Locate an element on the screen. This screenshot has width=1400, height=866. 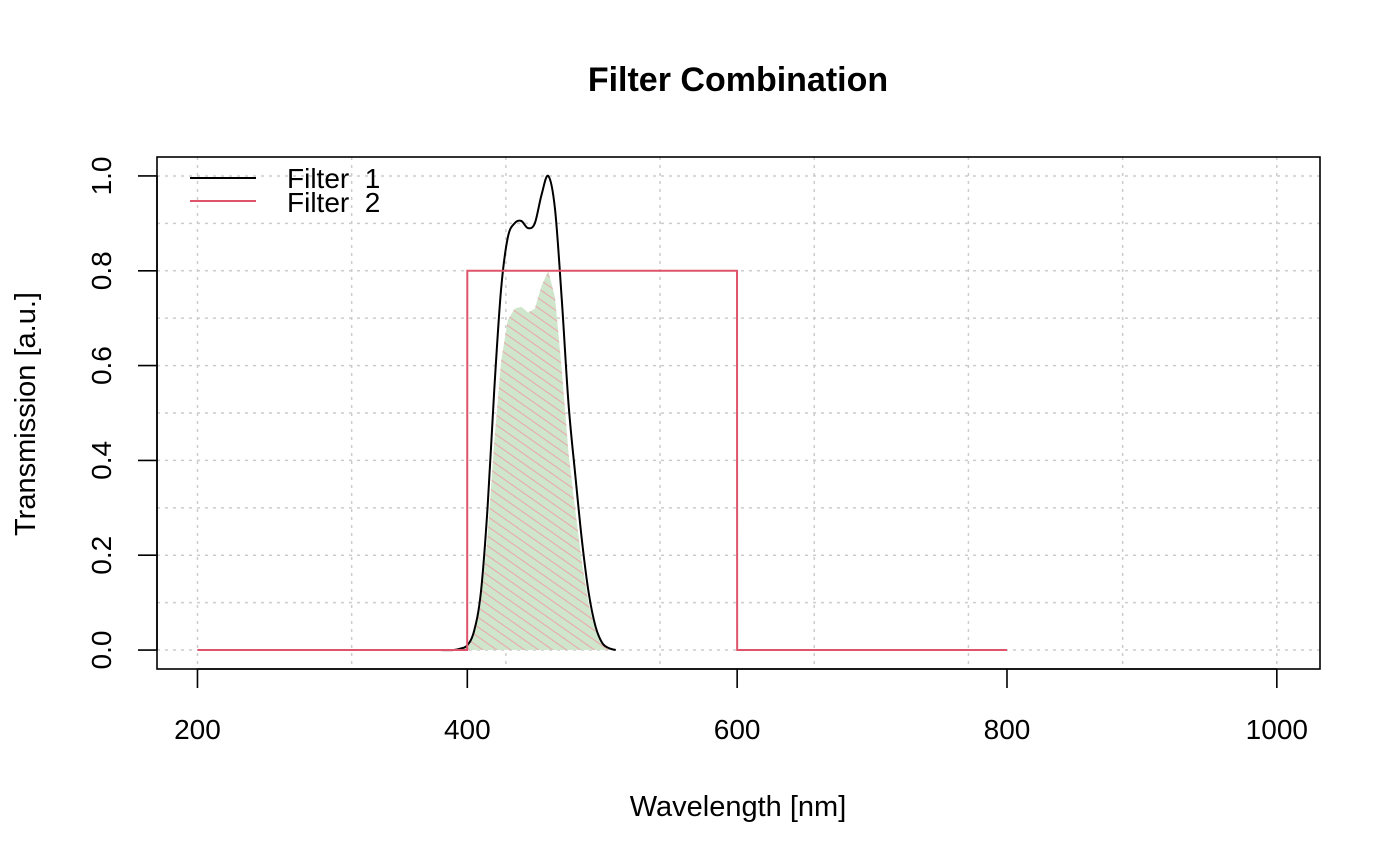
series-line-filter1 is located at coordinates (528, 413).